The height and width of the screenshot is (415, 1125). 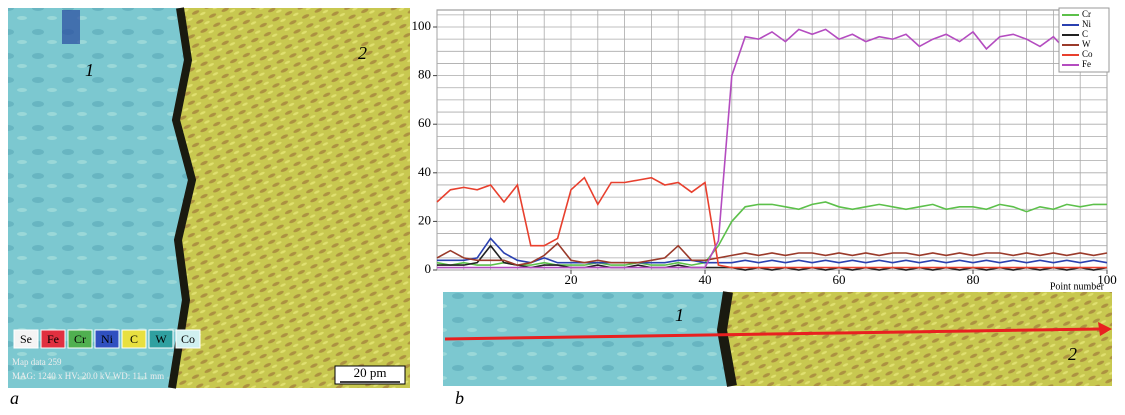 I want to click on x-axis-label: Point number, so click(x=1077, y=286).